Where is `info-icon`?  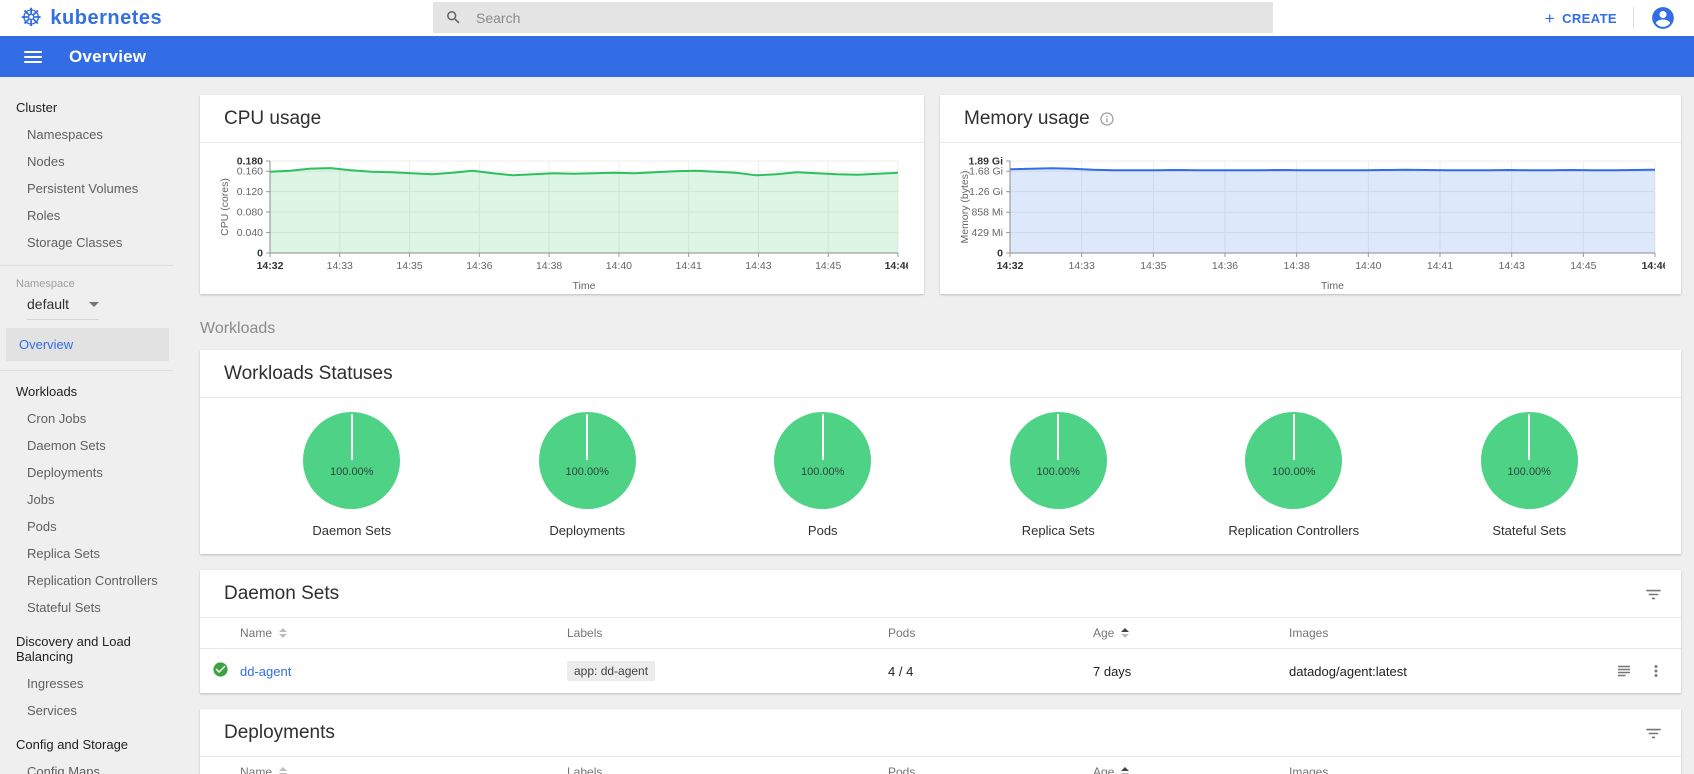 info-icon is located at coordinates (1107, 119).